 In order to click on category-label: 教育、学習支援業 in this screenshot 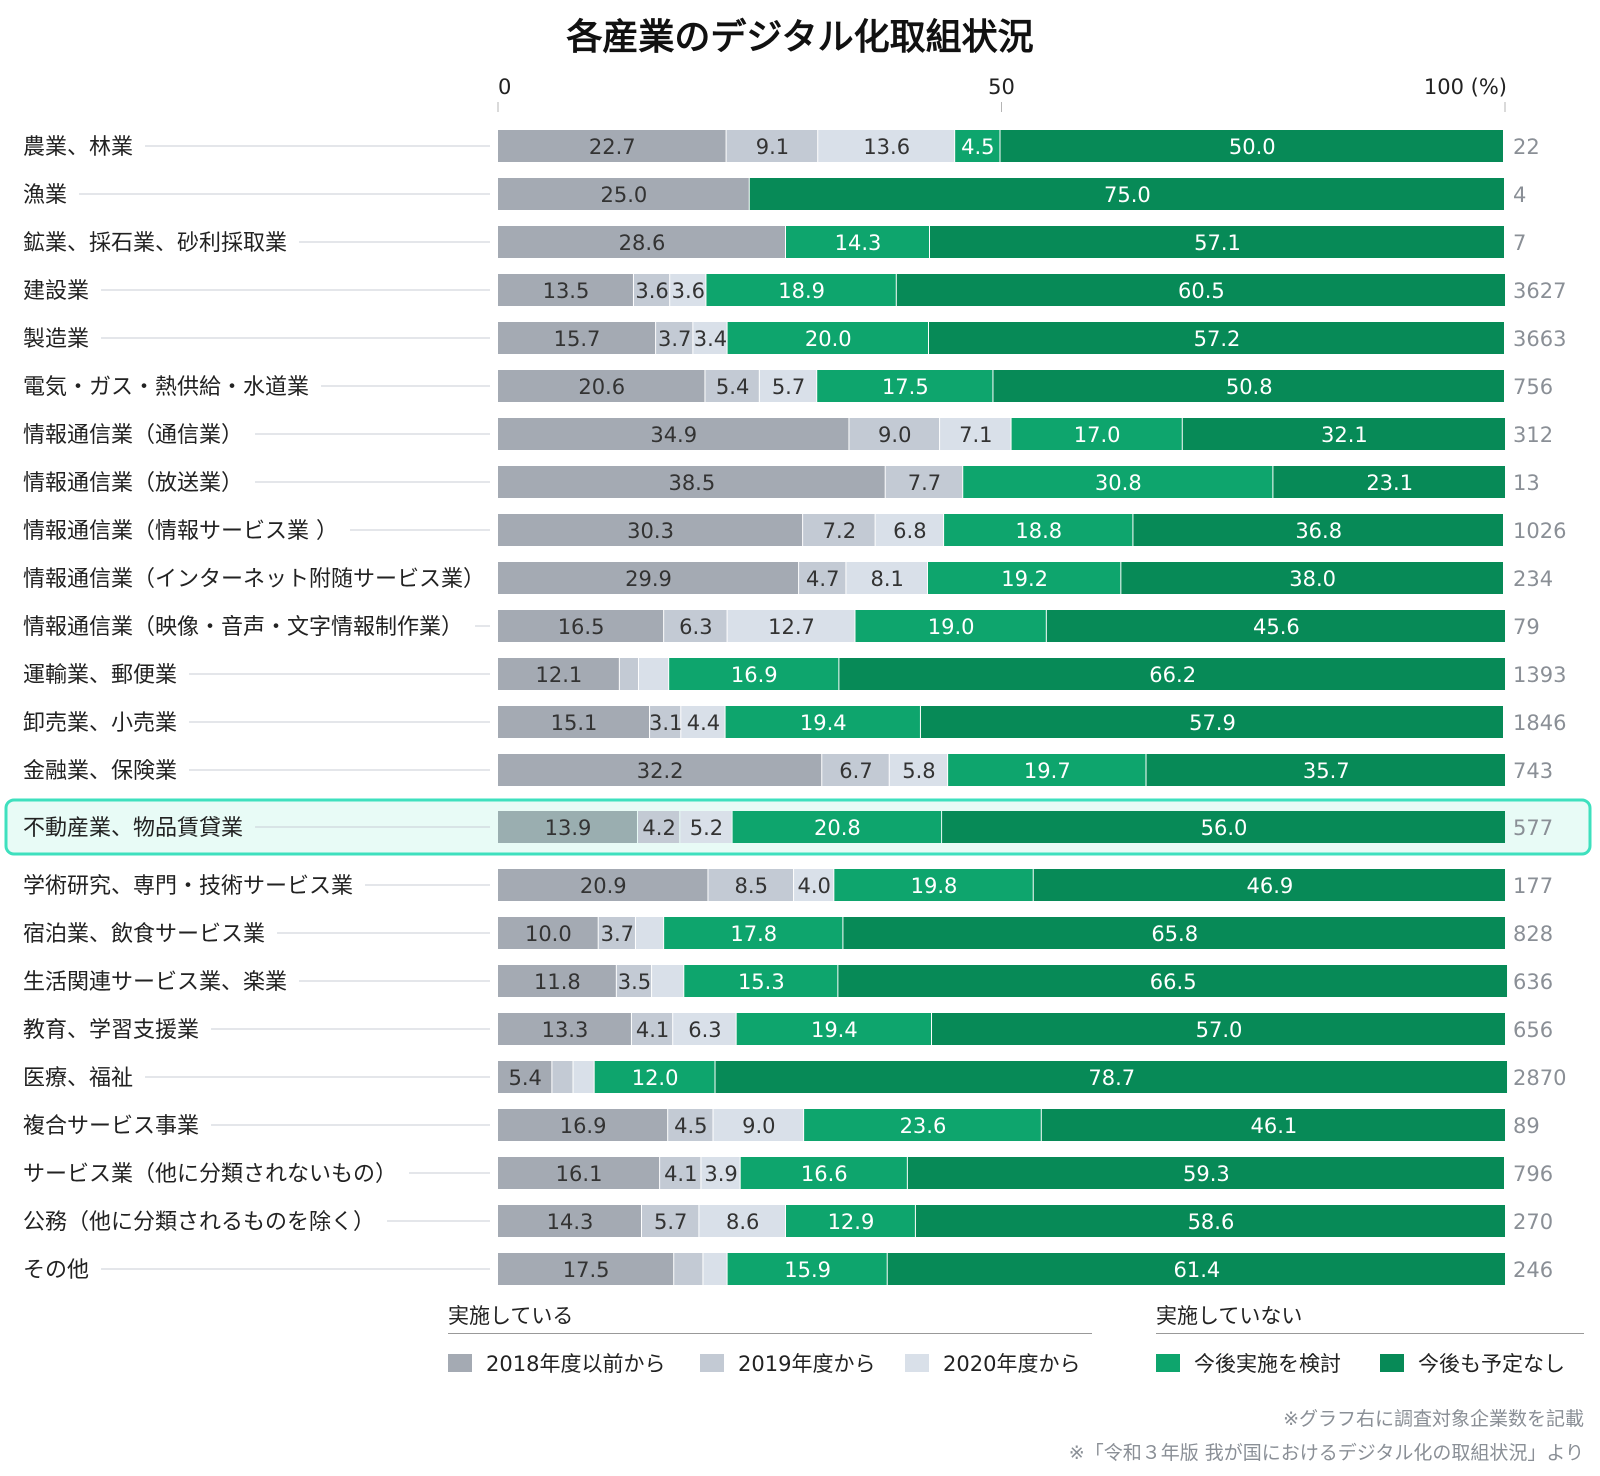, I will do `click(111, 1030)`.